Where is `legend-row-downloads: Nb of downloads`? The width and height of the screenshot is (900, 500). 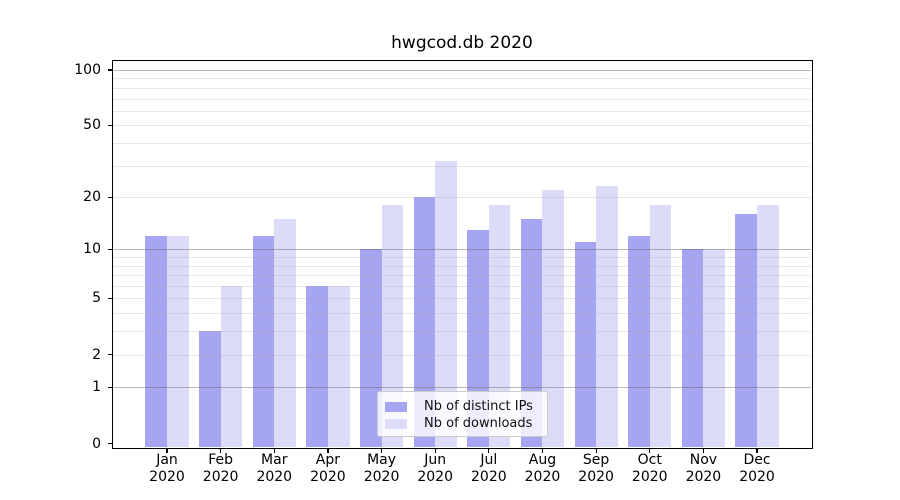
legend-row-downloads: Nb of downloads is located at coordinates (466, 423).